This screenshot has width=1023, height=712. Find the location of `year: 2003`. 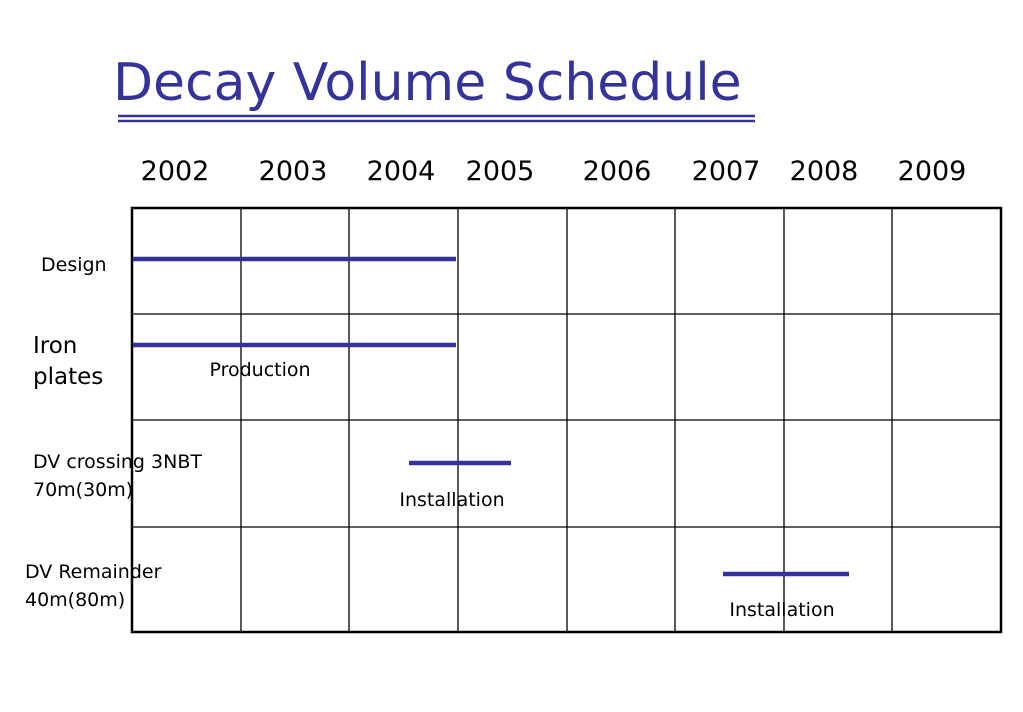

year: 2003 is located at coordinates (293, 171).